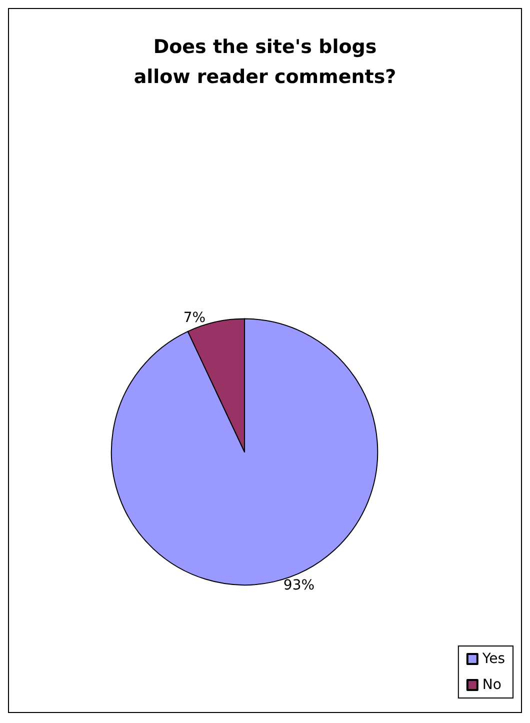 The image size is (530, 723). Describe the element at coordinates (194, 318) in the screenshot. I see `data-label: 7%` at that location.